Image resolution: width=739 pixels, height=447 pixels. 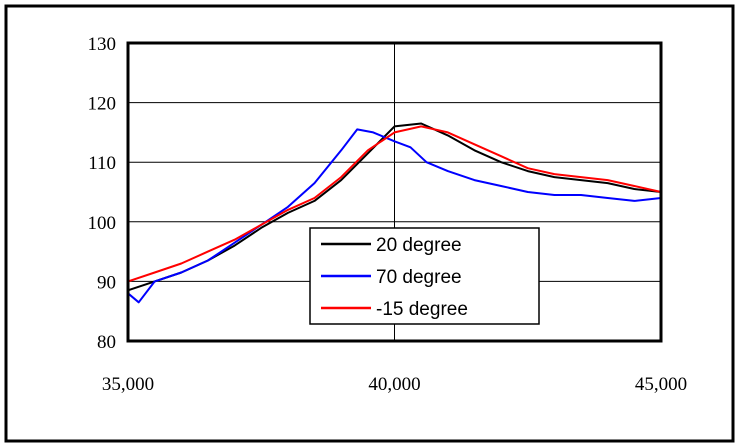 I want to click on legend-label: 20 degree, so click(x=419, y=245).